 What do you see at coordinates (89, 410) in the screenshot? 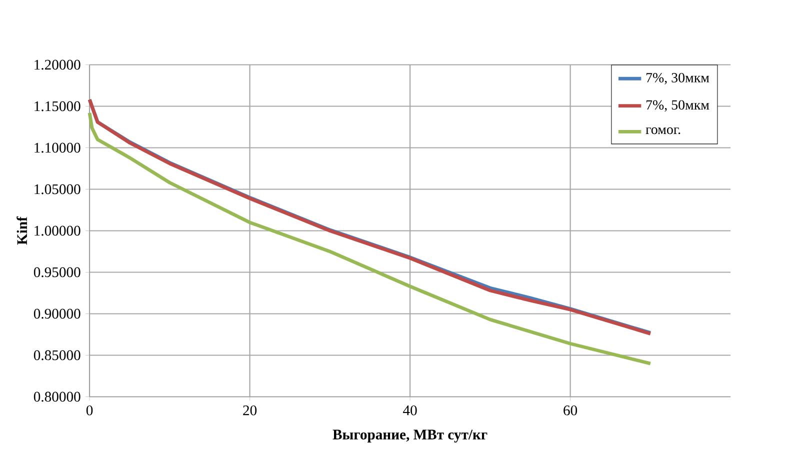
I see `x-tick-label: 0` at bounding box center [89, 410].